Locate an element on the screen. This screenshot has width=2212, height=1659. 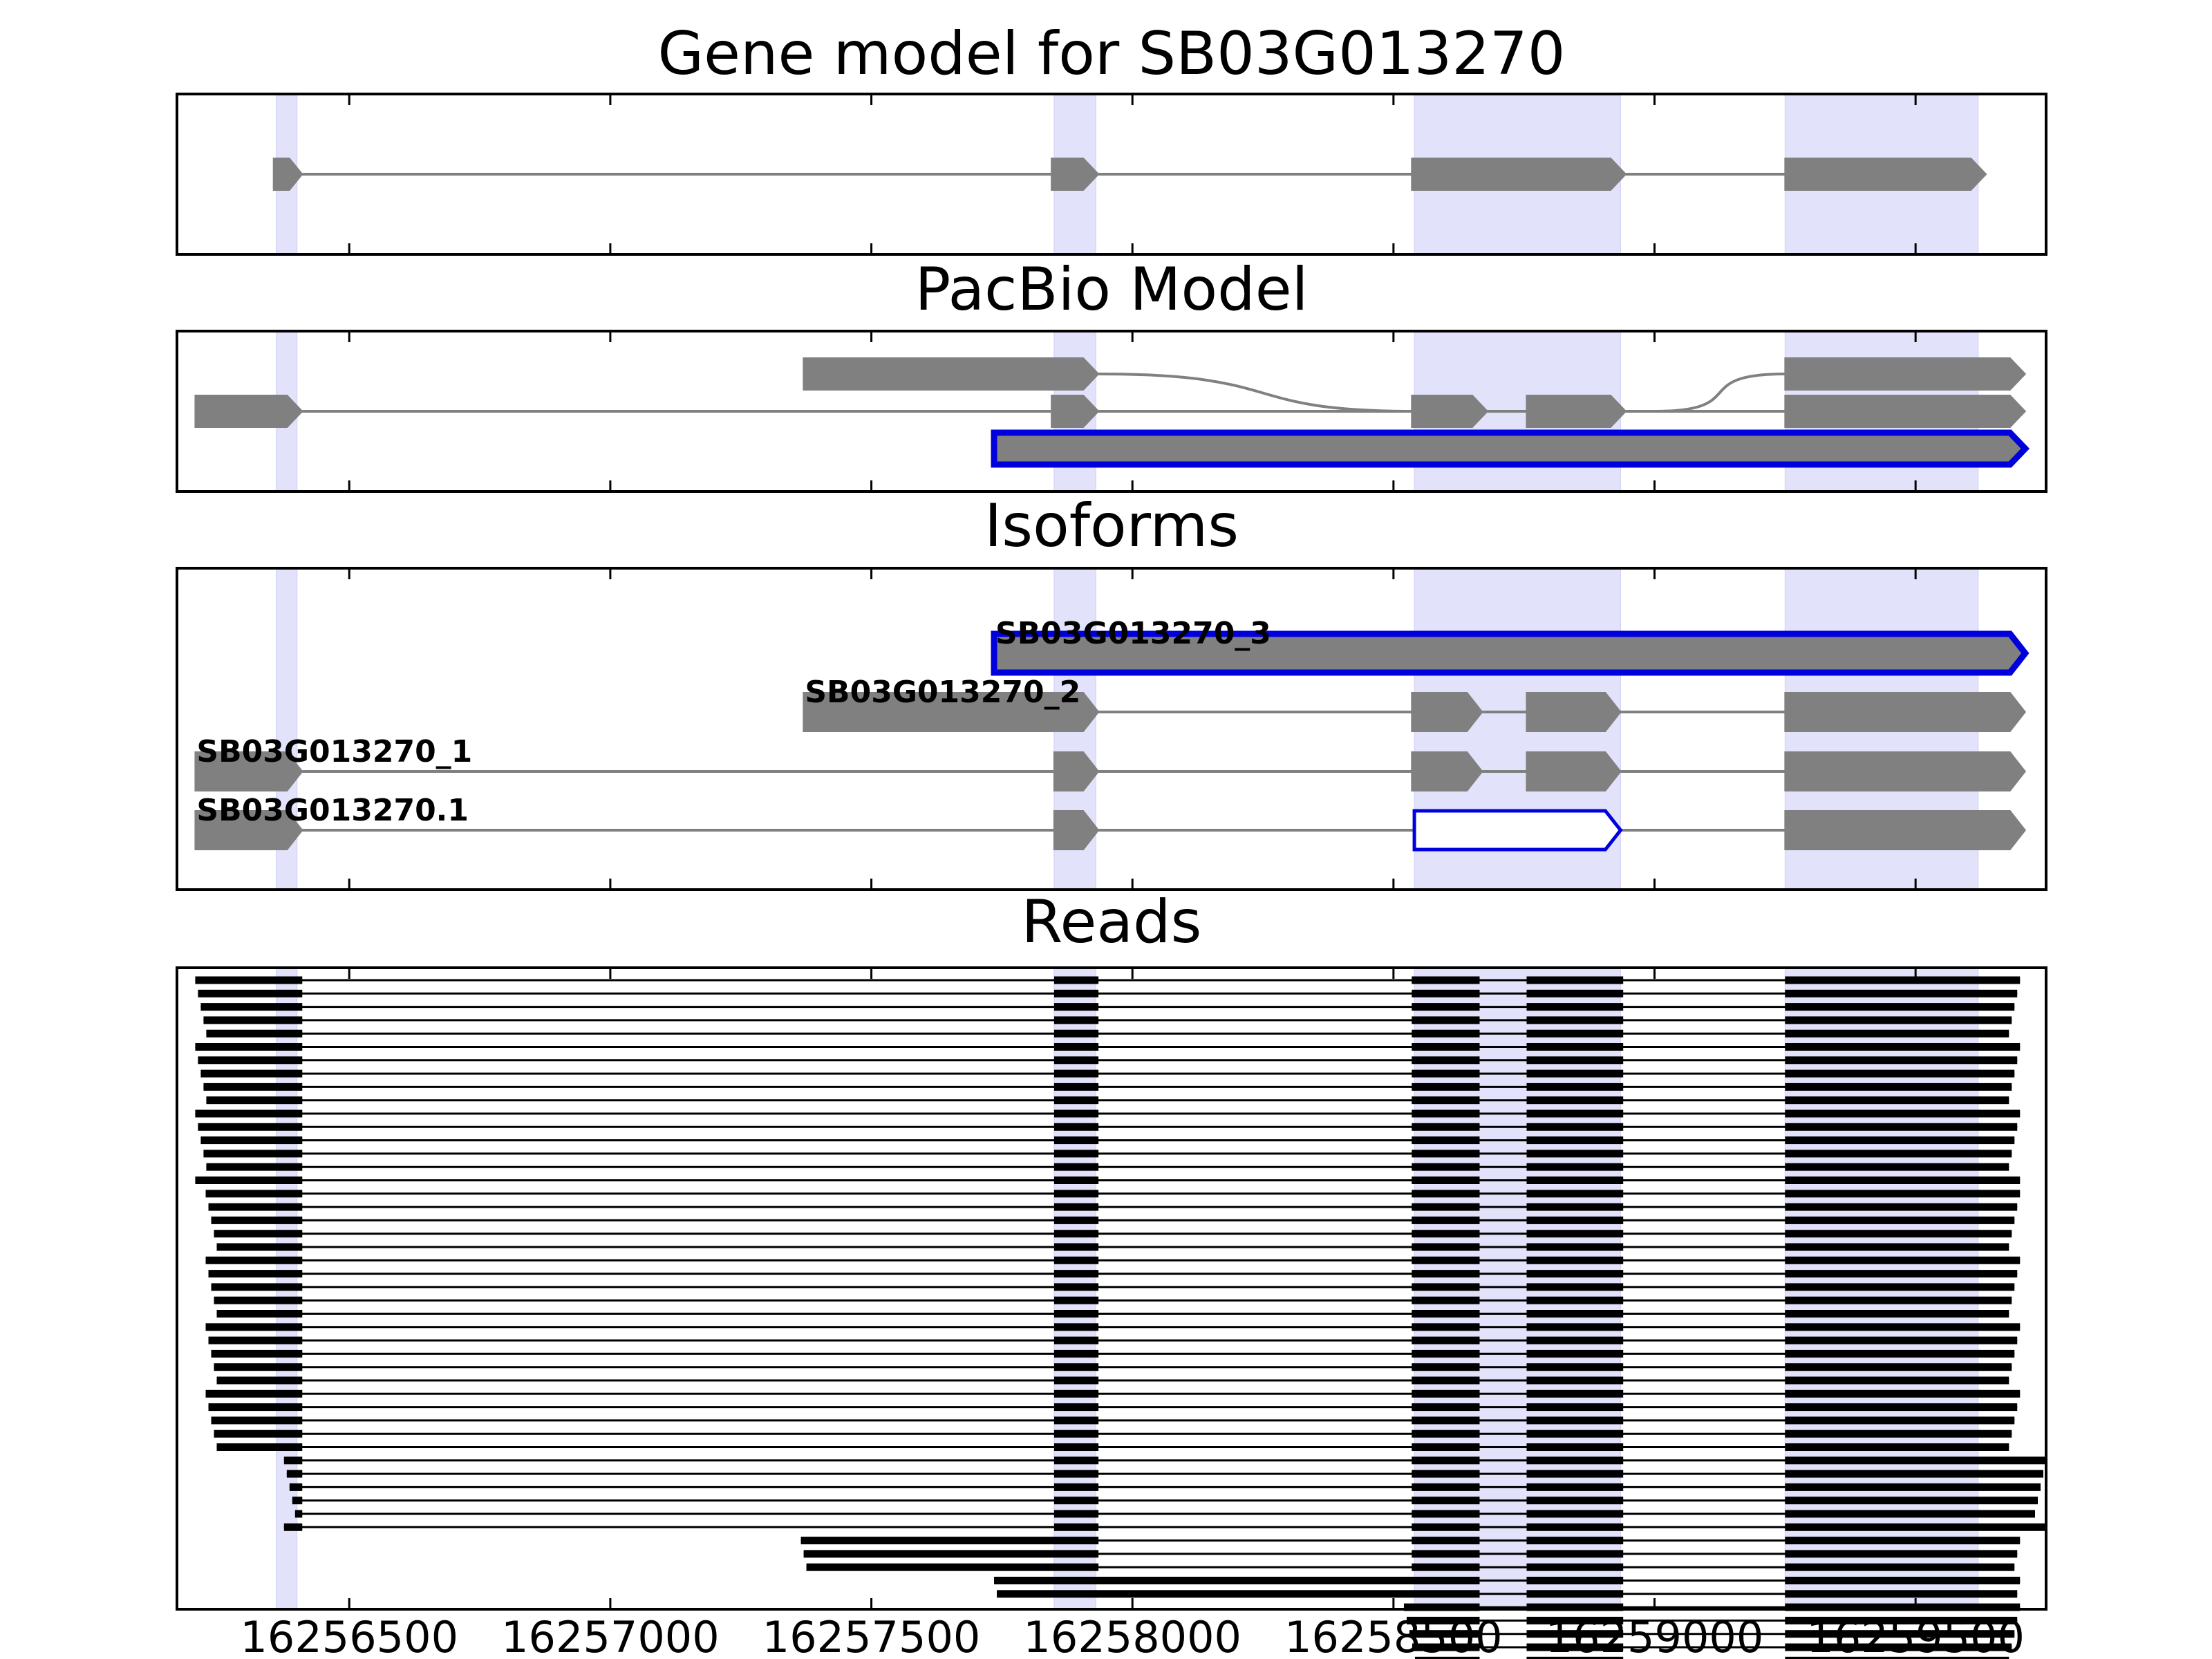
reads-title: Reads is located at coordinates (1112, 922).